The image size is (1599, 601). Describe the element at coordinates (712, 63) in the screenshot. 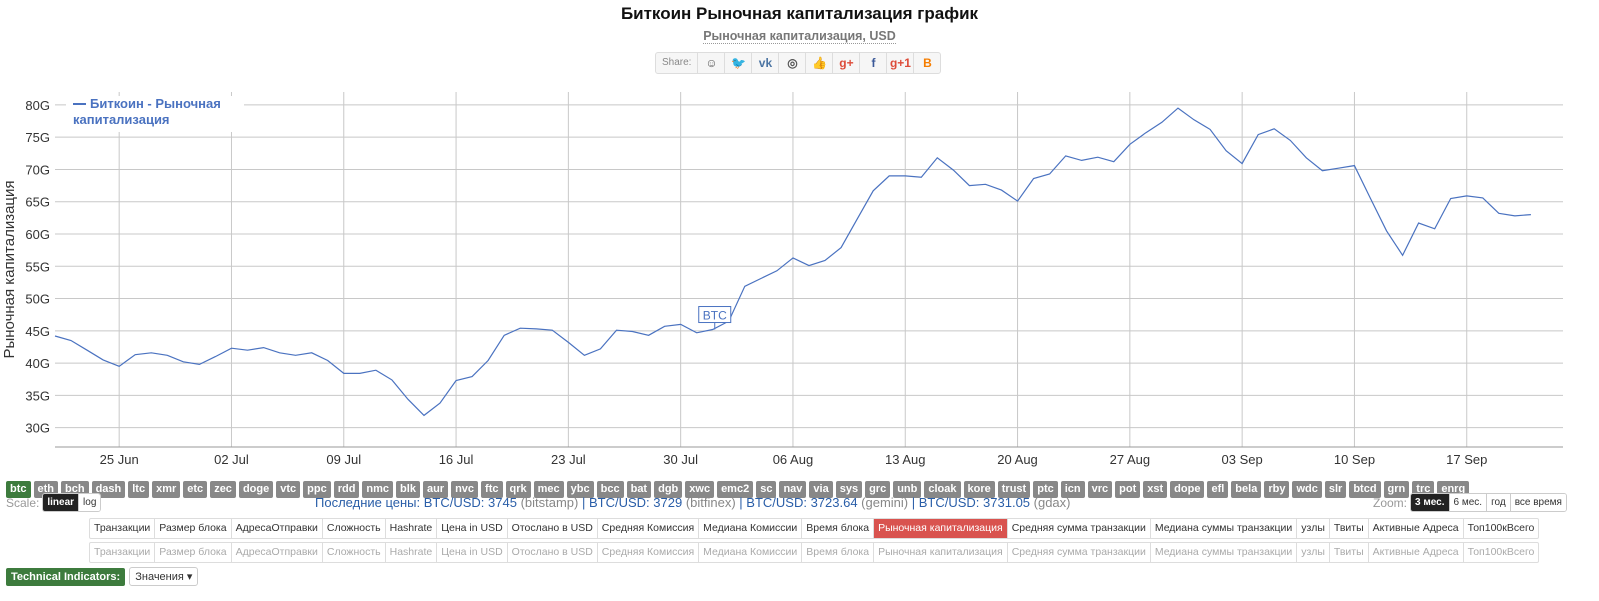

I see `reddit-icon: ☺` at that location.